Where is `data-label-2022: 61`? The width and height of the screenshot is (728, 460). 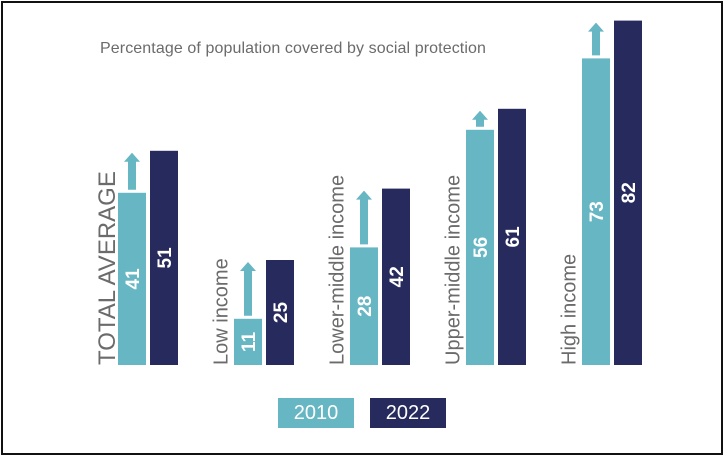 data-label-2022: 61 is located at coordinates (513, 237).